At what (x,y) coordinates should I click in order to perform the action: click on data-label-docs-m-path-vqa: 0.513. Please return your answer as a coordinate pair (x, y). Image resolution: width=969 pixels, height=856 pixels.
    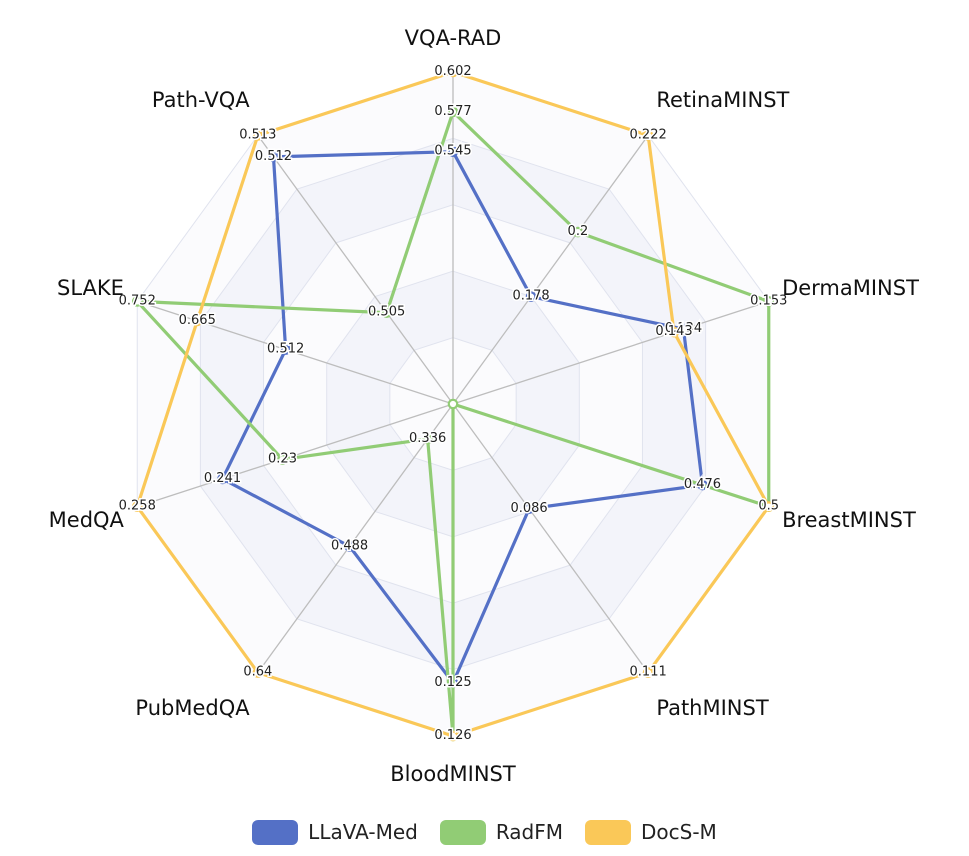
    Looking at the image, I should click on (257, 134).